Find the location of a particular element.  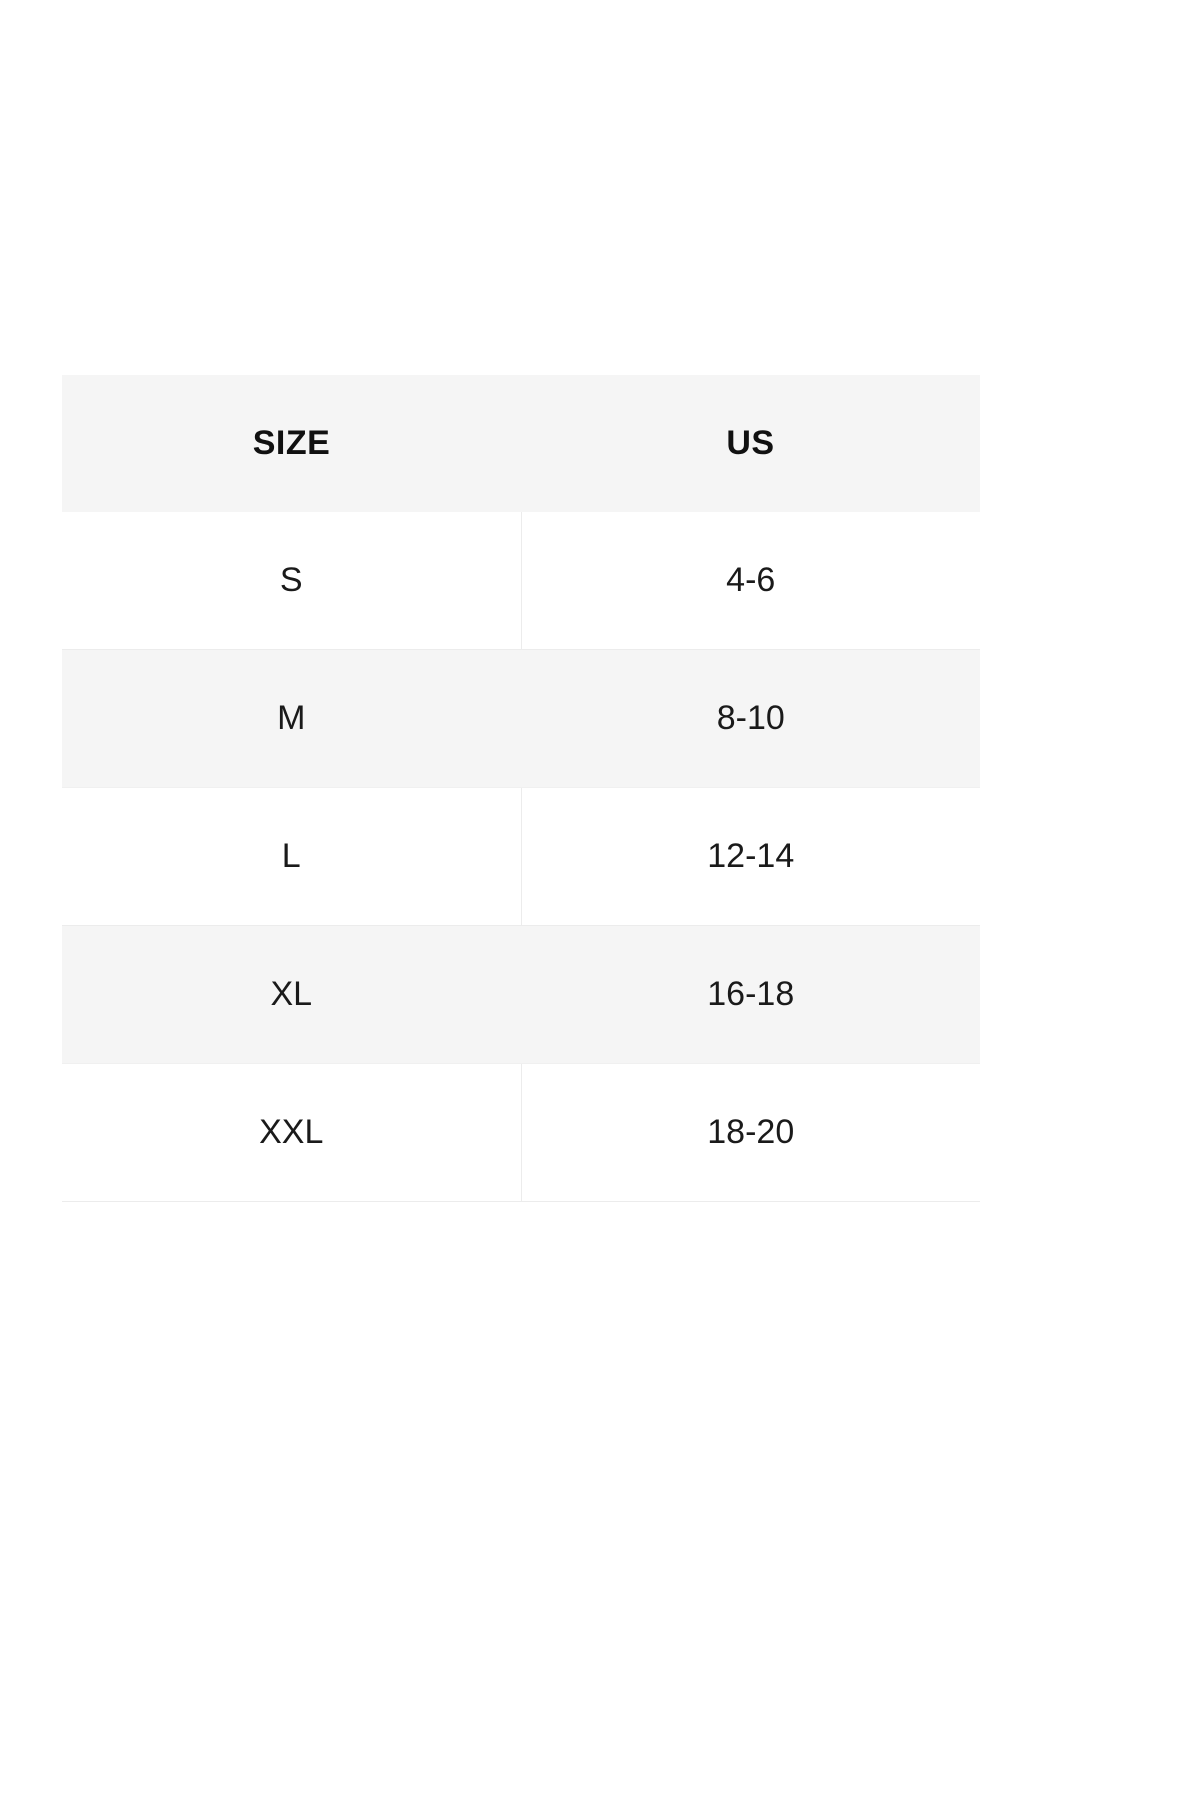

cell-size: XL is located at coordinates (291, 994).